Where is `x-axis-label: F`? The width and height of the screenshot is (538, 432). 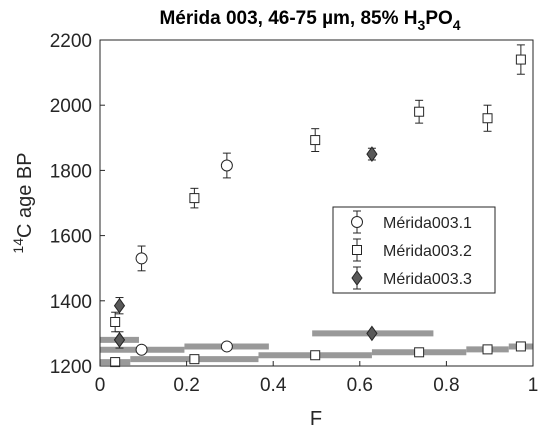
x-axis-label: F is located at coordinates (316, 419).